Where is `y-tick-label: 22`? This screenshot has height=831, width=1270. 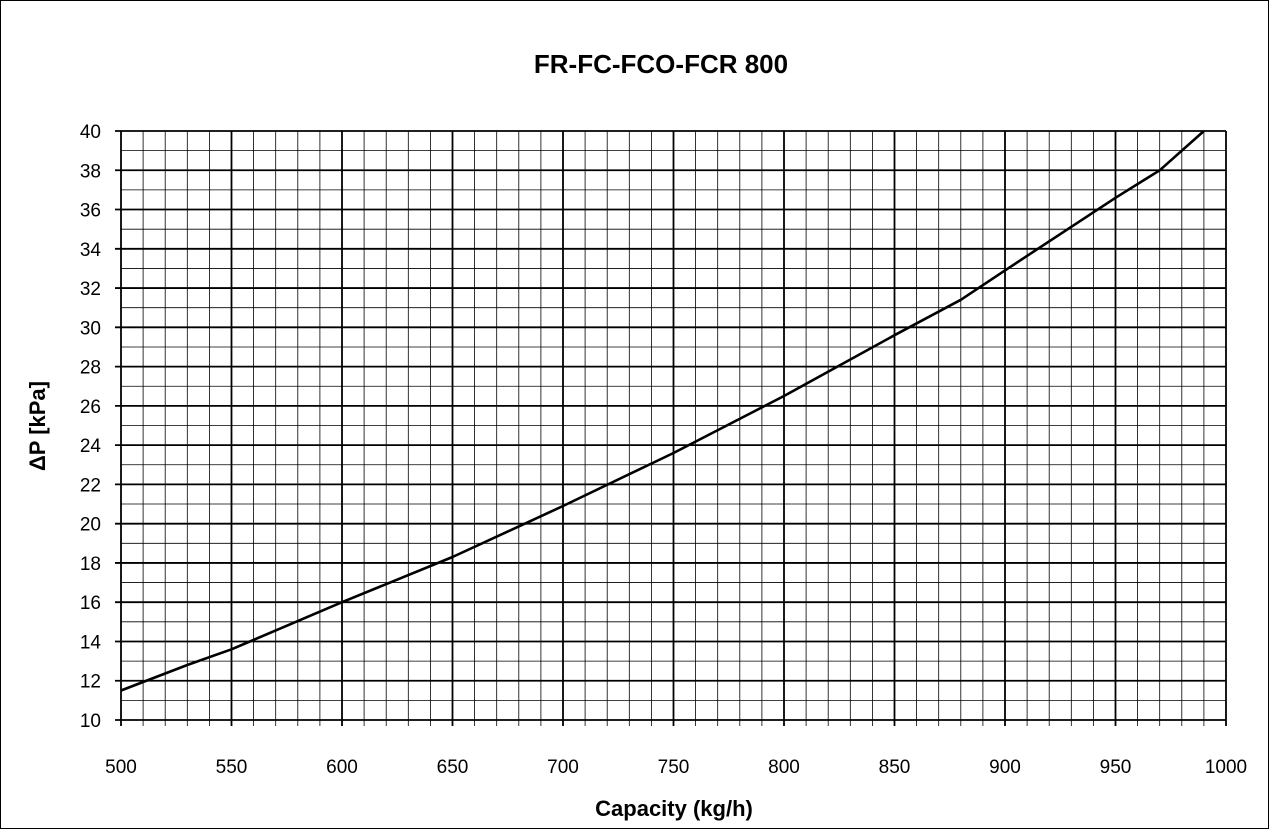 y-tick-label: 22 is located at coordinates (90, 485).